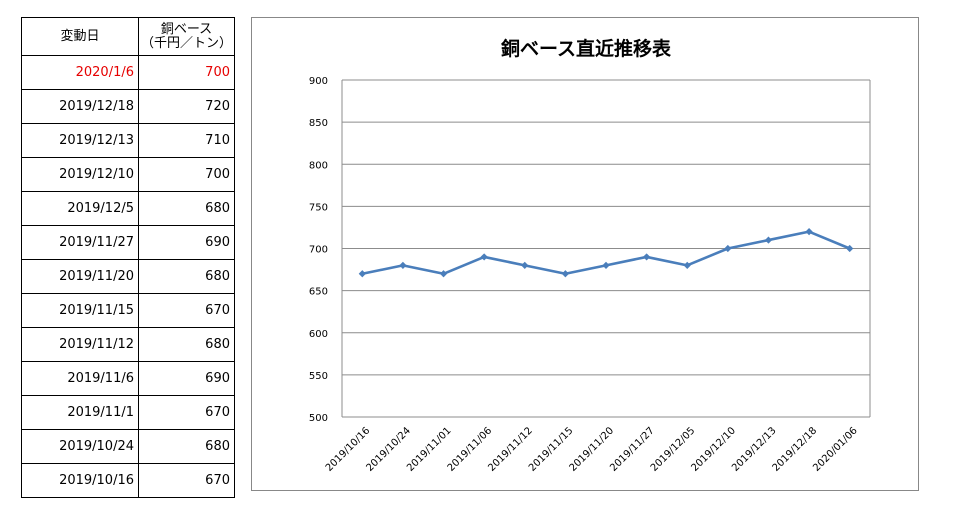 This screenshot has width=956, height=524. Describe the element at coordinates (318, 334) in the screenshot. I see `y-tick-label: 600` at that location.